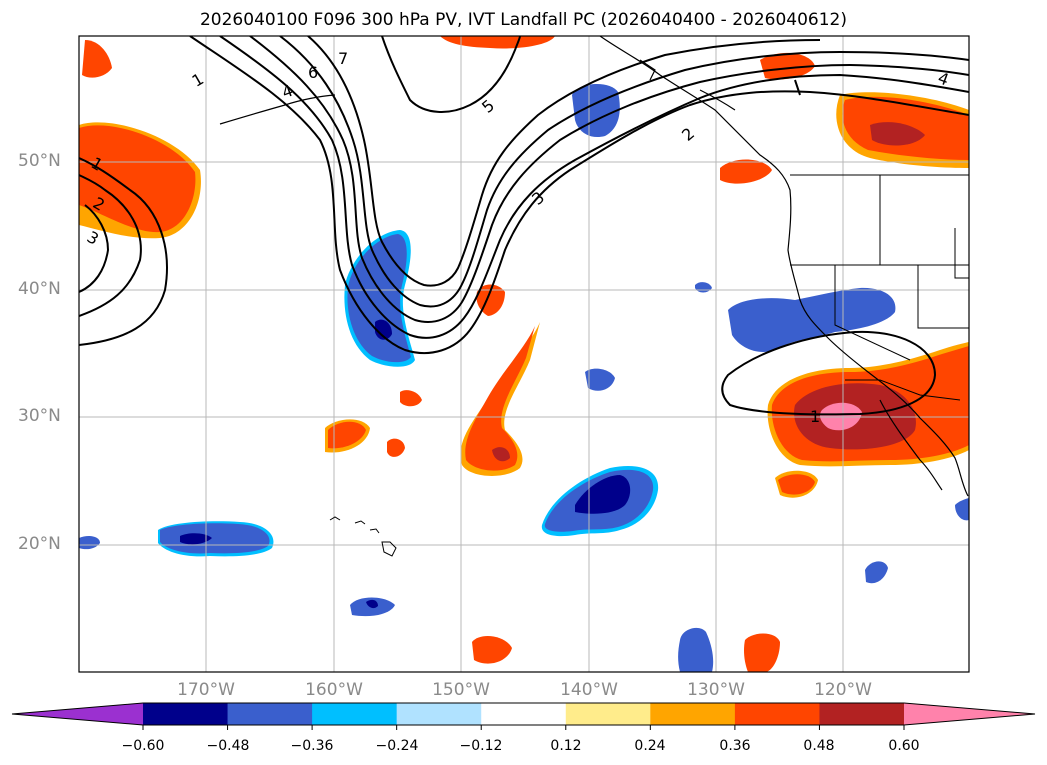 This screenshot has height=765, width=1047. I want to click on longitude-label-120w: 120°W, so click(843, 690).